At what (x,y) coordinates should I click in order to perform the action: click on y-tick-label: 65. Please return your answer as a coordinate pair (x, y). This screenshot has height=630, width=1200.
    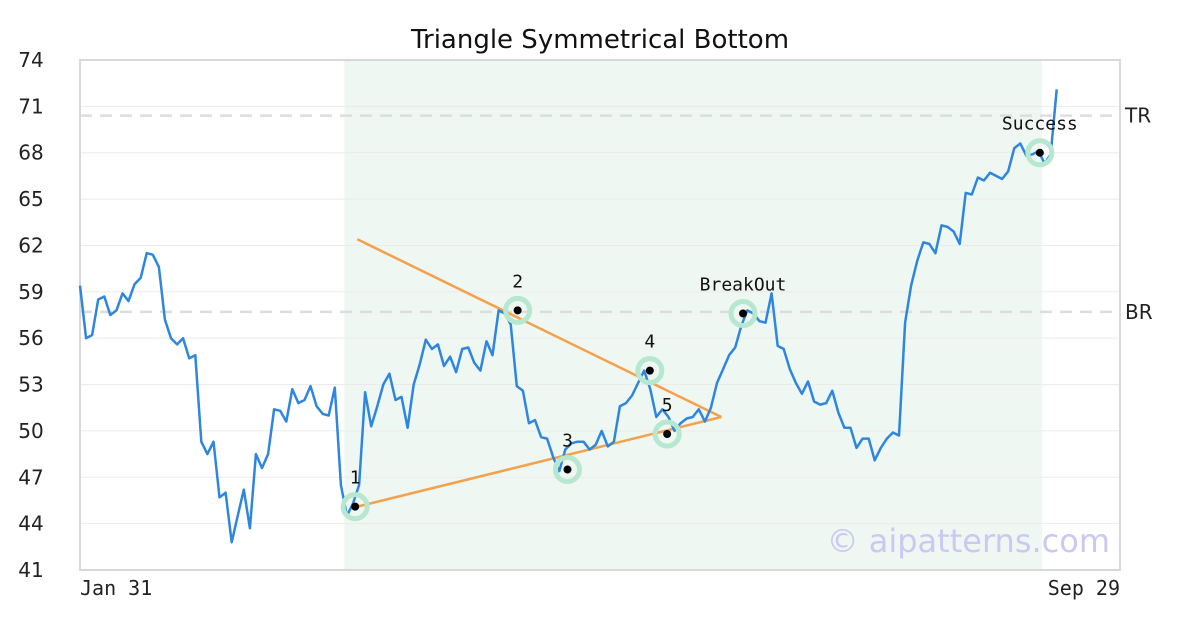
    Looking at the image, I should click on (30, 199).